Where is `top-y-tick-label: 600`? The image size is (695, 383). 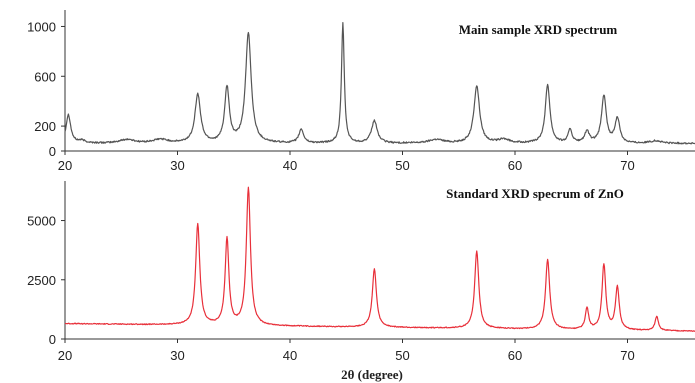
top-y-tick-label: 600 is located at coordinates (45, 76).